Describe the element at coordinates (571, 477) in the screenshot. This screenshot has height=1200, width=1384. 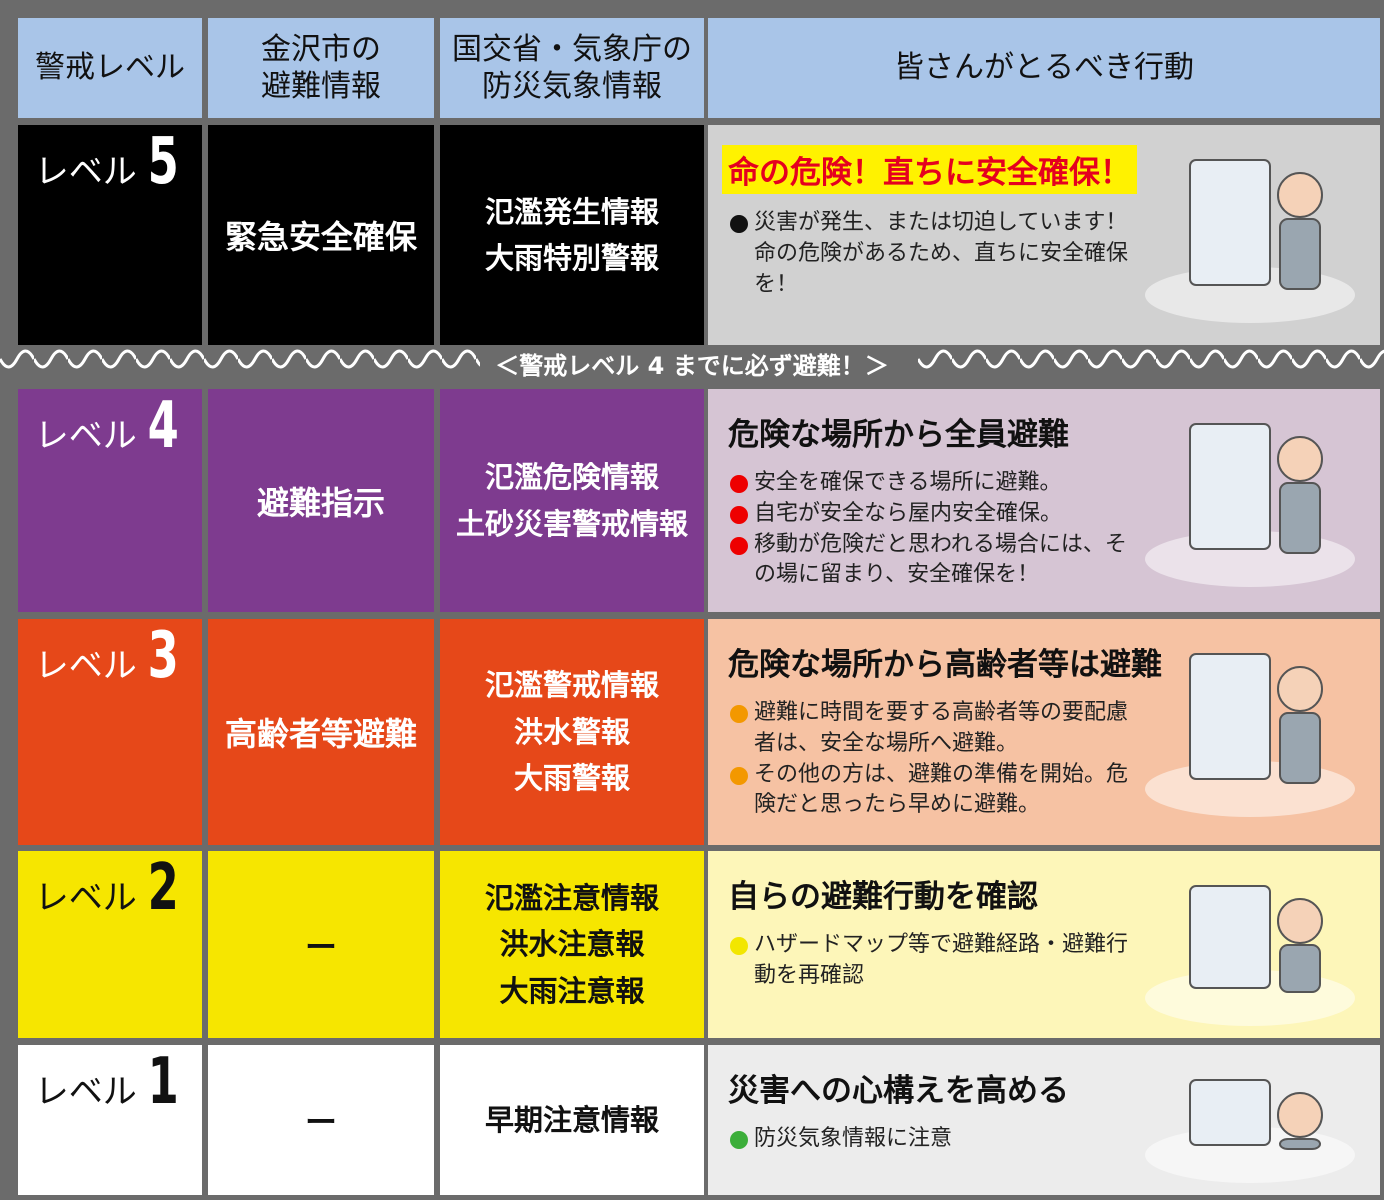
I see `weather-info: 氾濫危険情報` at that location.